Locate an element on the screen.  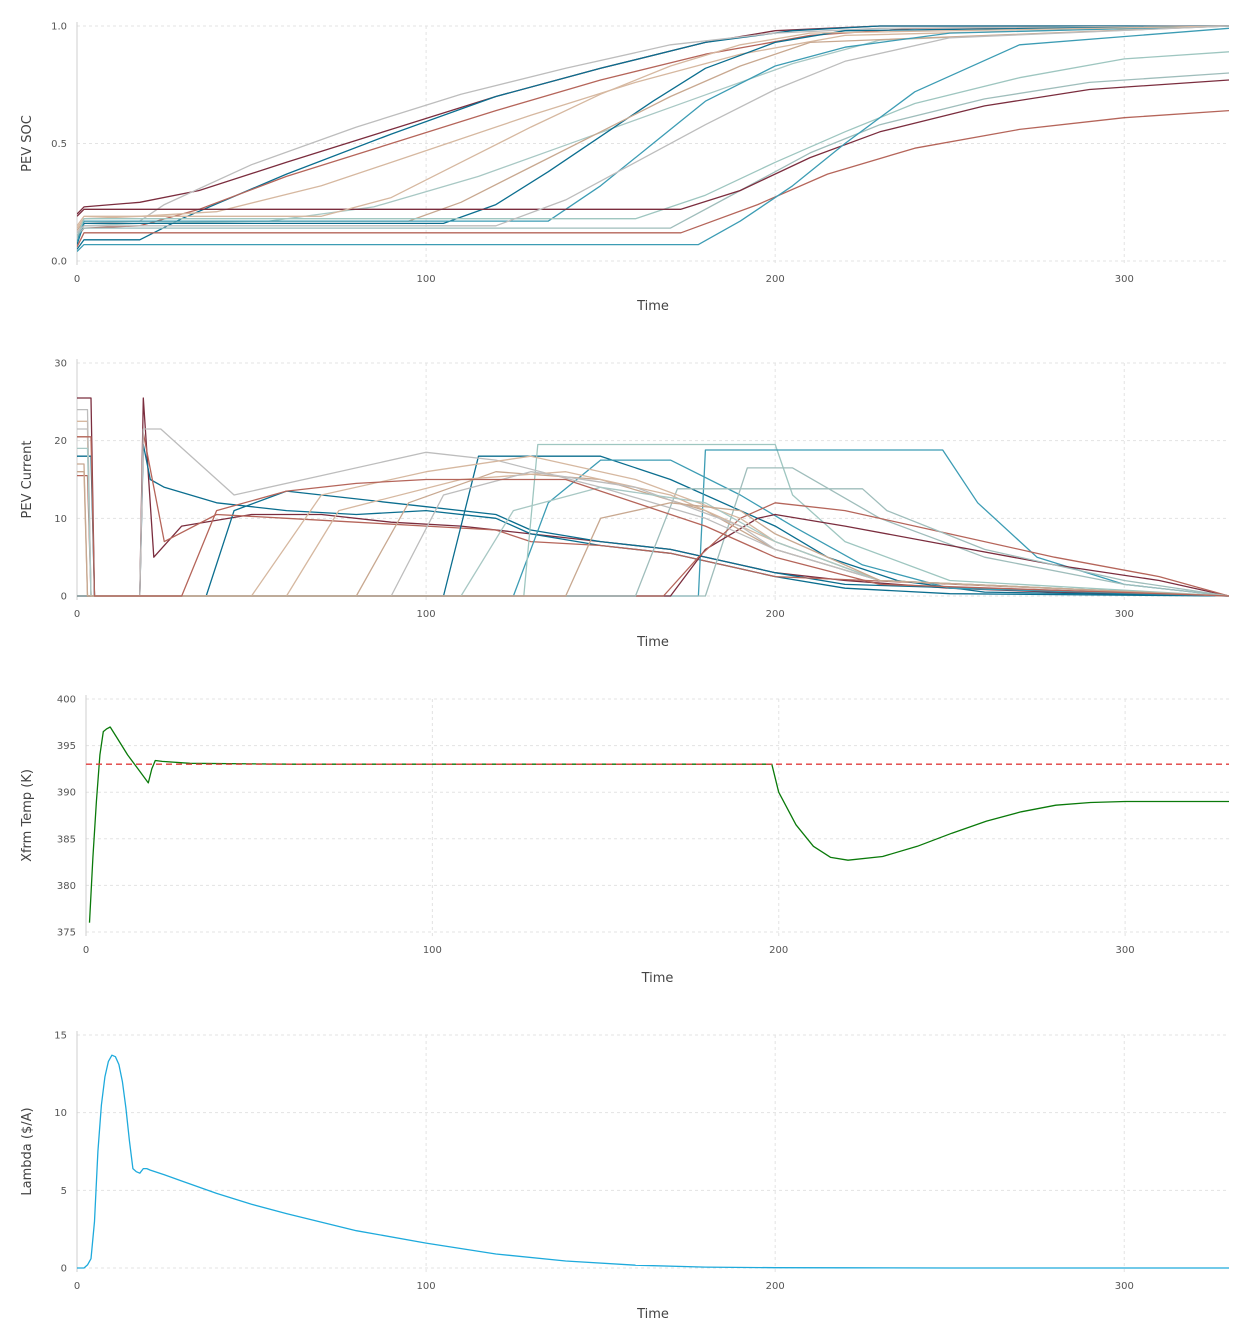
y-tick-label: 375 is located at coordinates (66, 933).